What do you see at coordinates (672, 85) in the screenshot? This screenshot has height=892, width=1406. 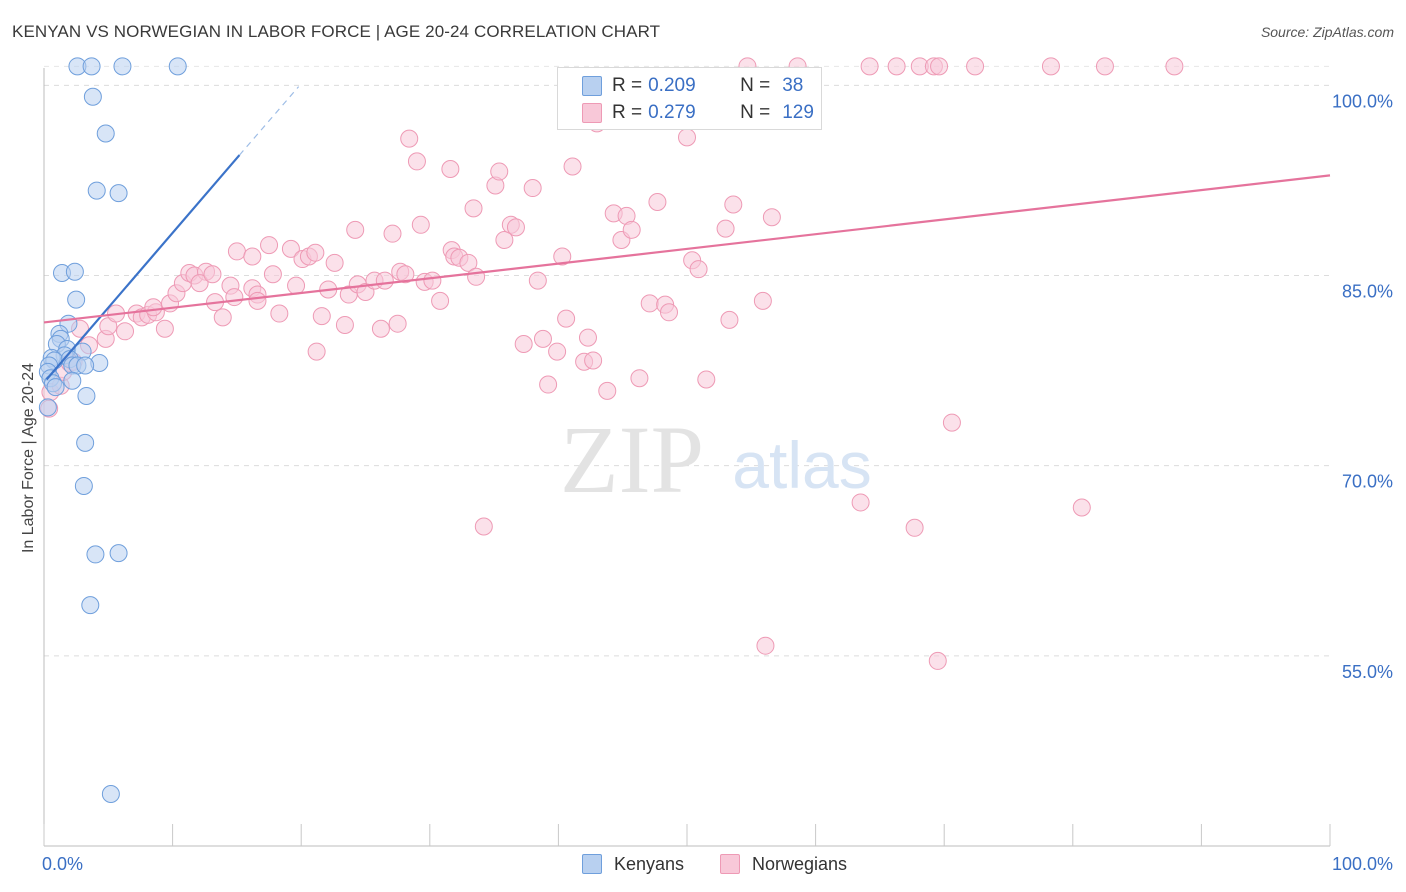 I see `legend-kenyans-r: 0.209` at bounding box center [672, 85].